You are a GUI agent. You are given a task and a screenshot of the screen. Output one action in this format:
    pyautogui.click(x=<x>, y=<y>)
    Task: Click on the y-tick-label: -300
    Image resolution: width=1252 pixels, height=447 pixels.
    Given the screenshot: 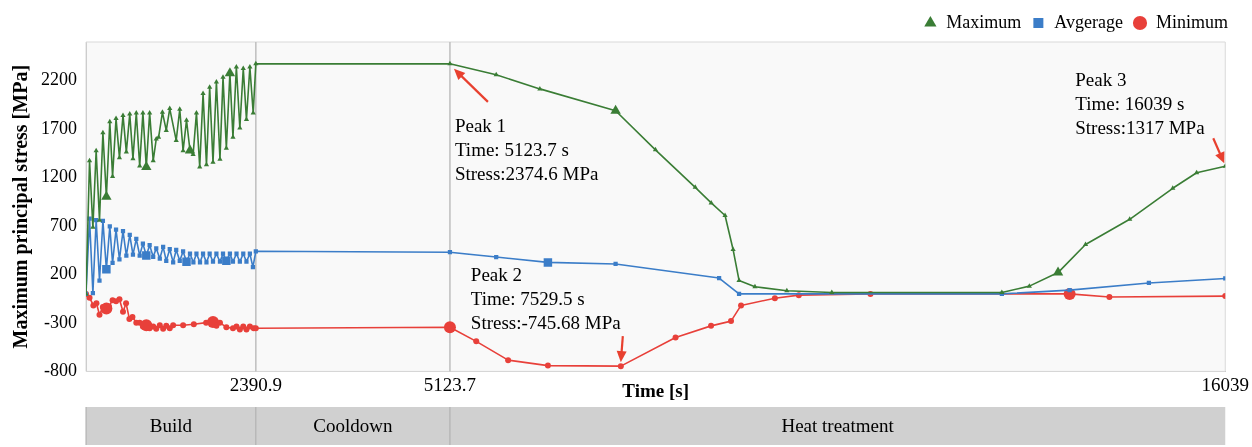 What is the action you would take?
    pyautogui.click(x=60, y=321)
    